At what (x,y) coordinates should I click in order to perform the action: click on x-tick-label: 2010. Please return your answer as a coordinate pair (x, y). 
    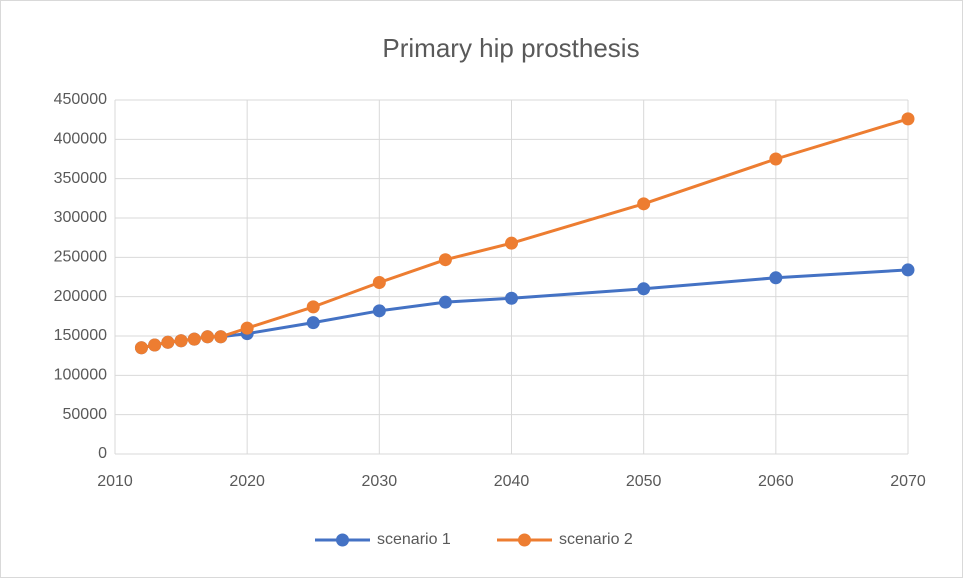
    Looking at the image, I should click on (115, 481).